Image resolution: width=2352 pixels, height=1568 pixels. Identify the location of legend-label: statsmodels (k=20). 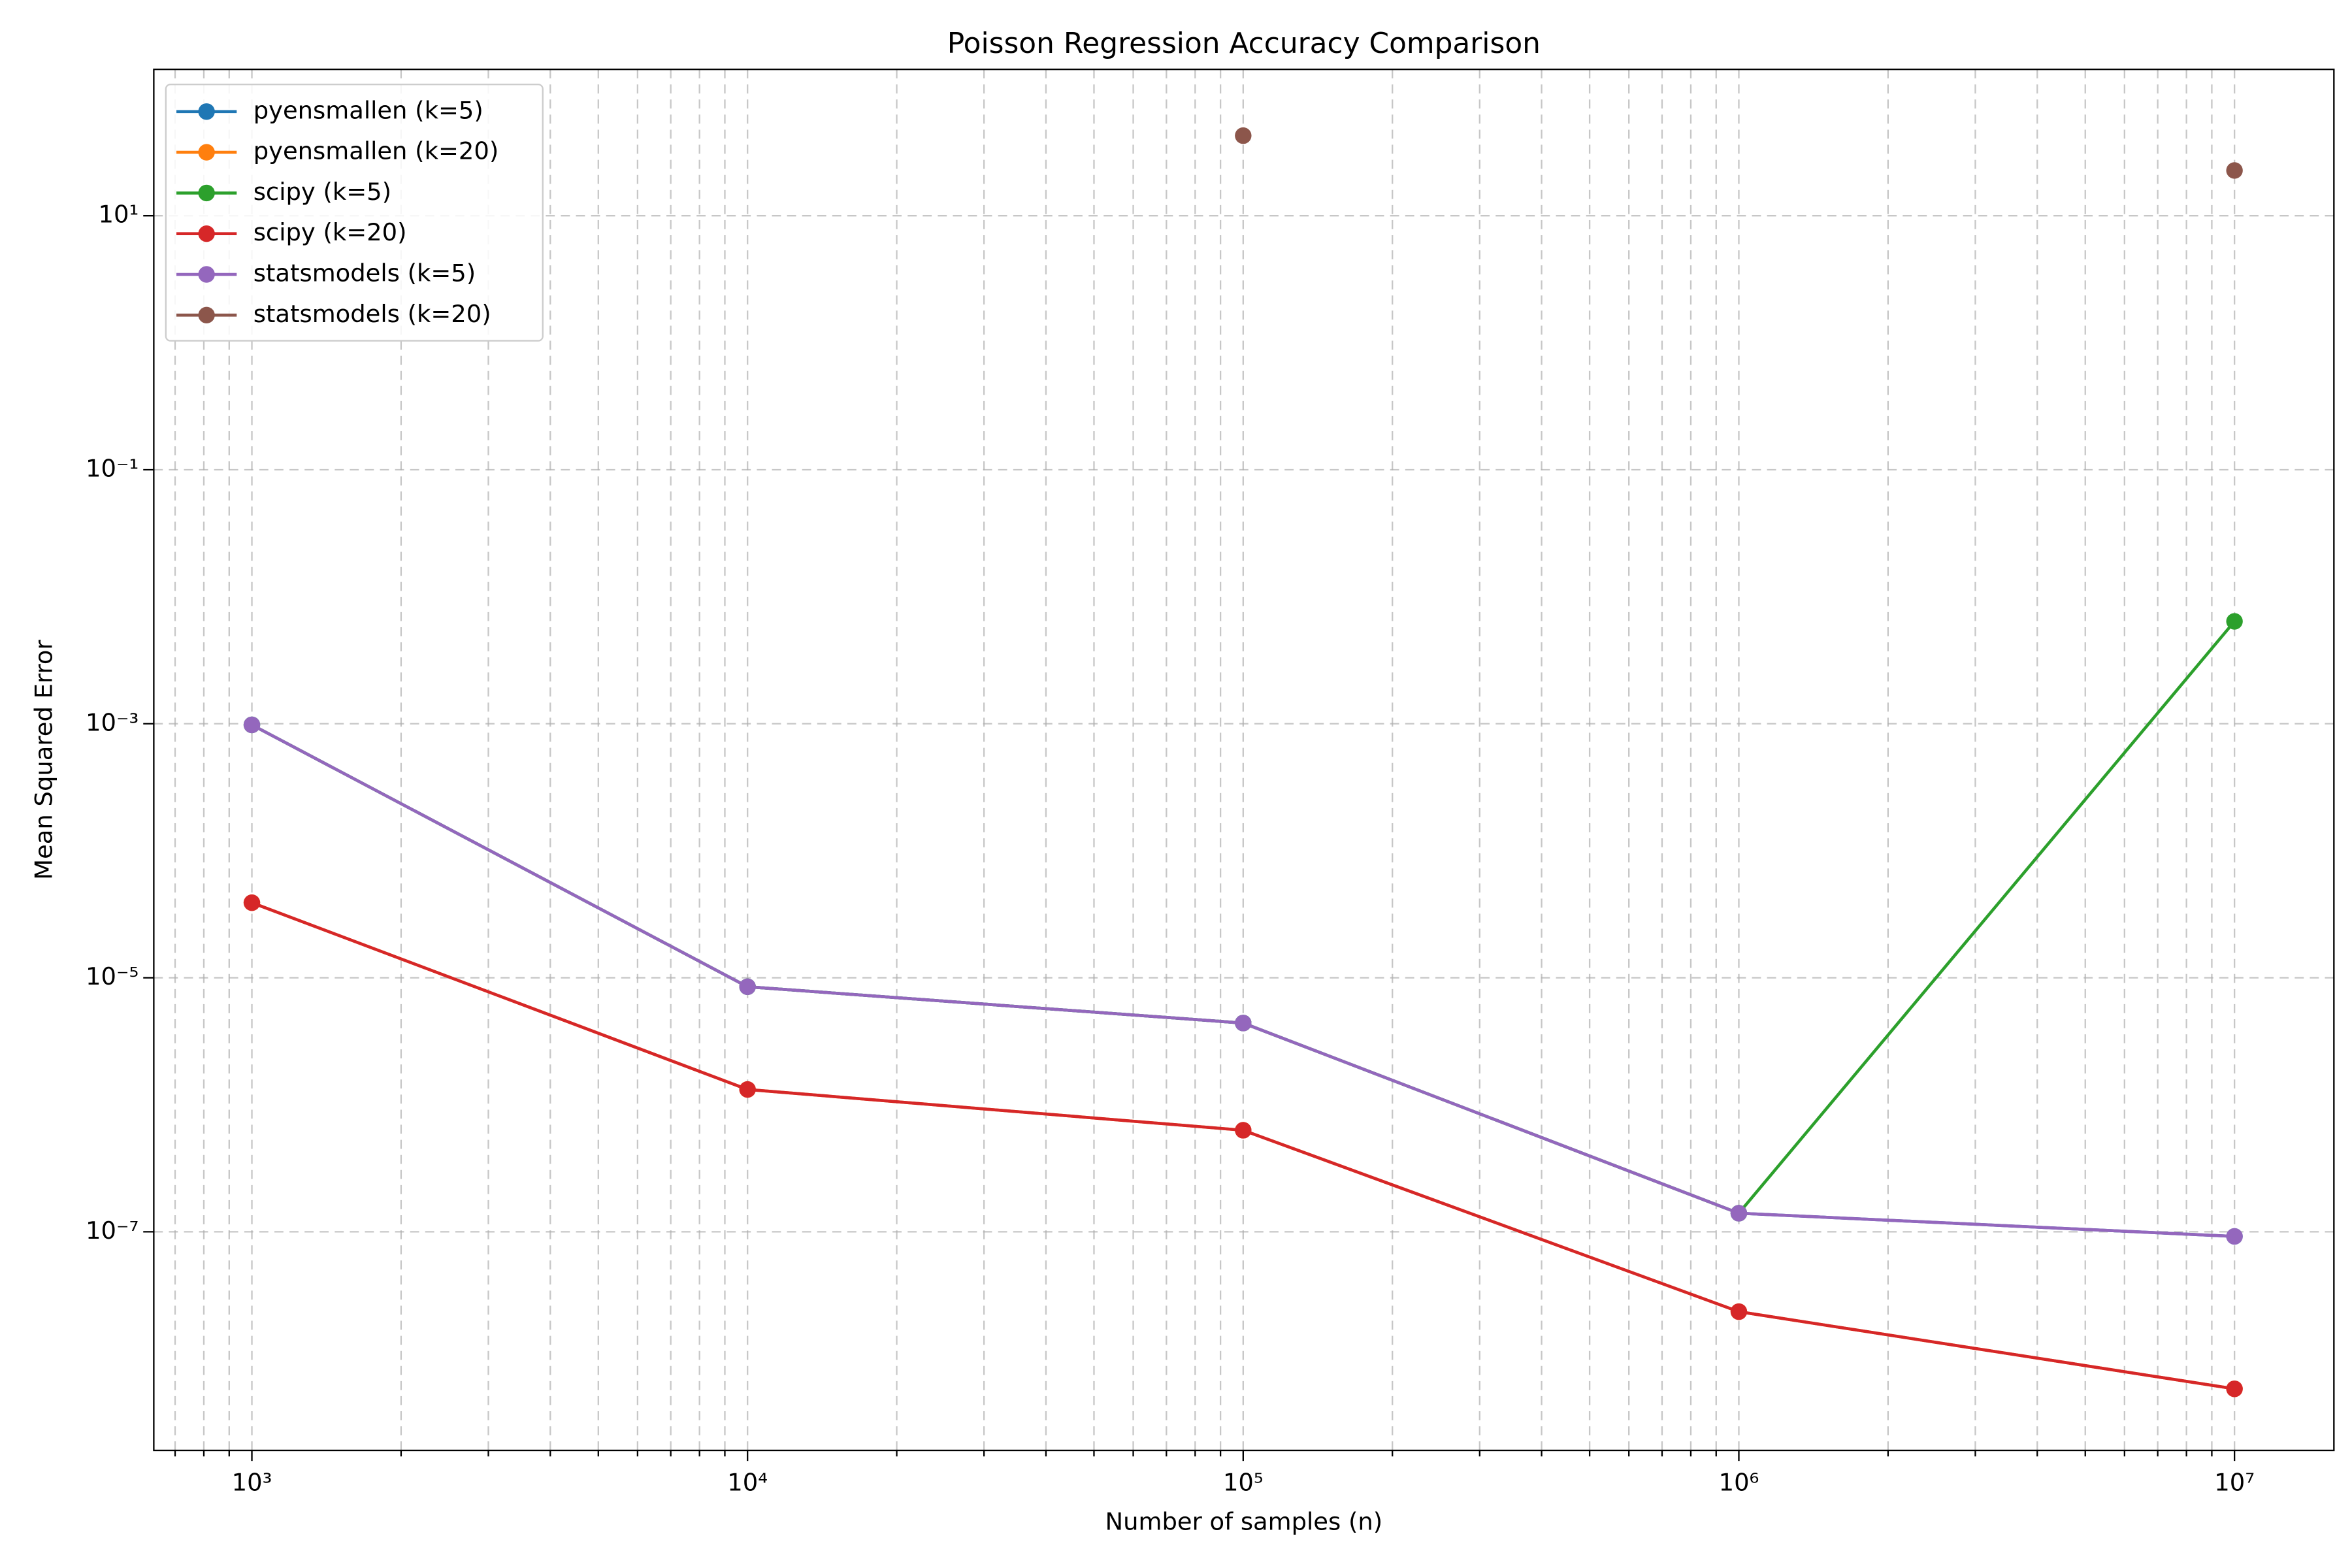
(372, 314).